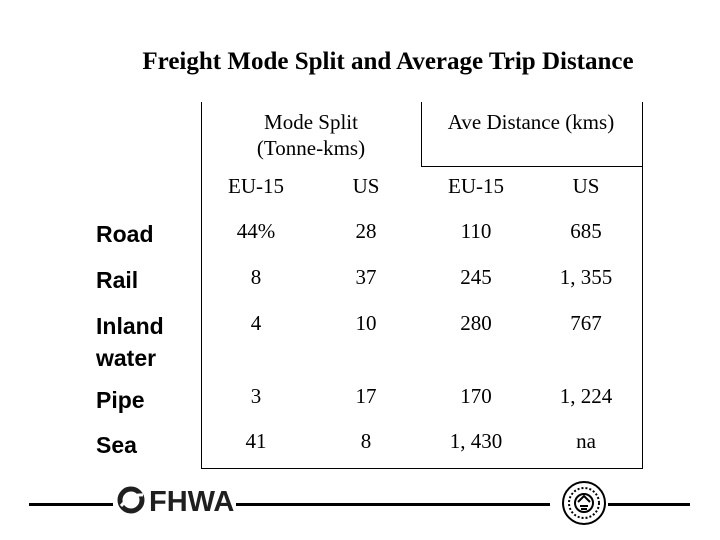 The height and width of the screenshot is (540, 720). Describe the element at coordinates (649, 504) in the screenshot. I see `footer-rule-right` at that location.